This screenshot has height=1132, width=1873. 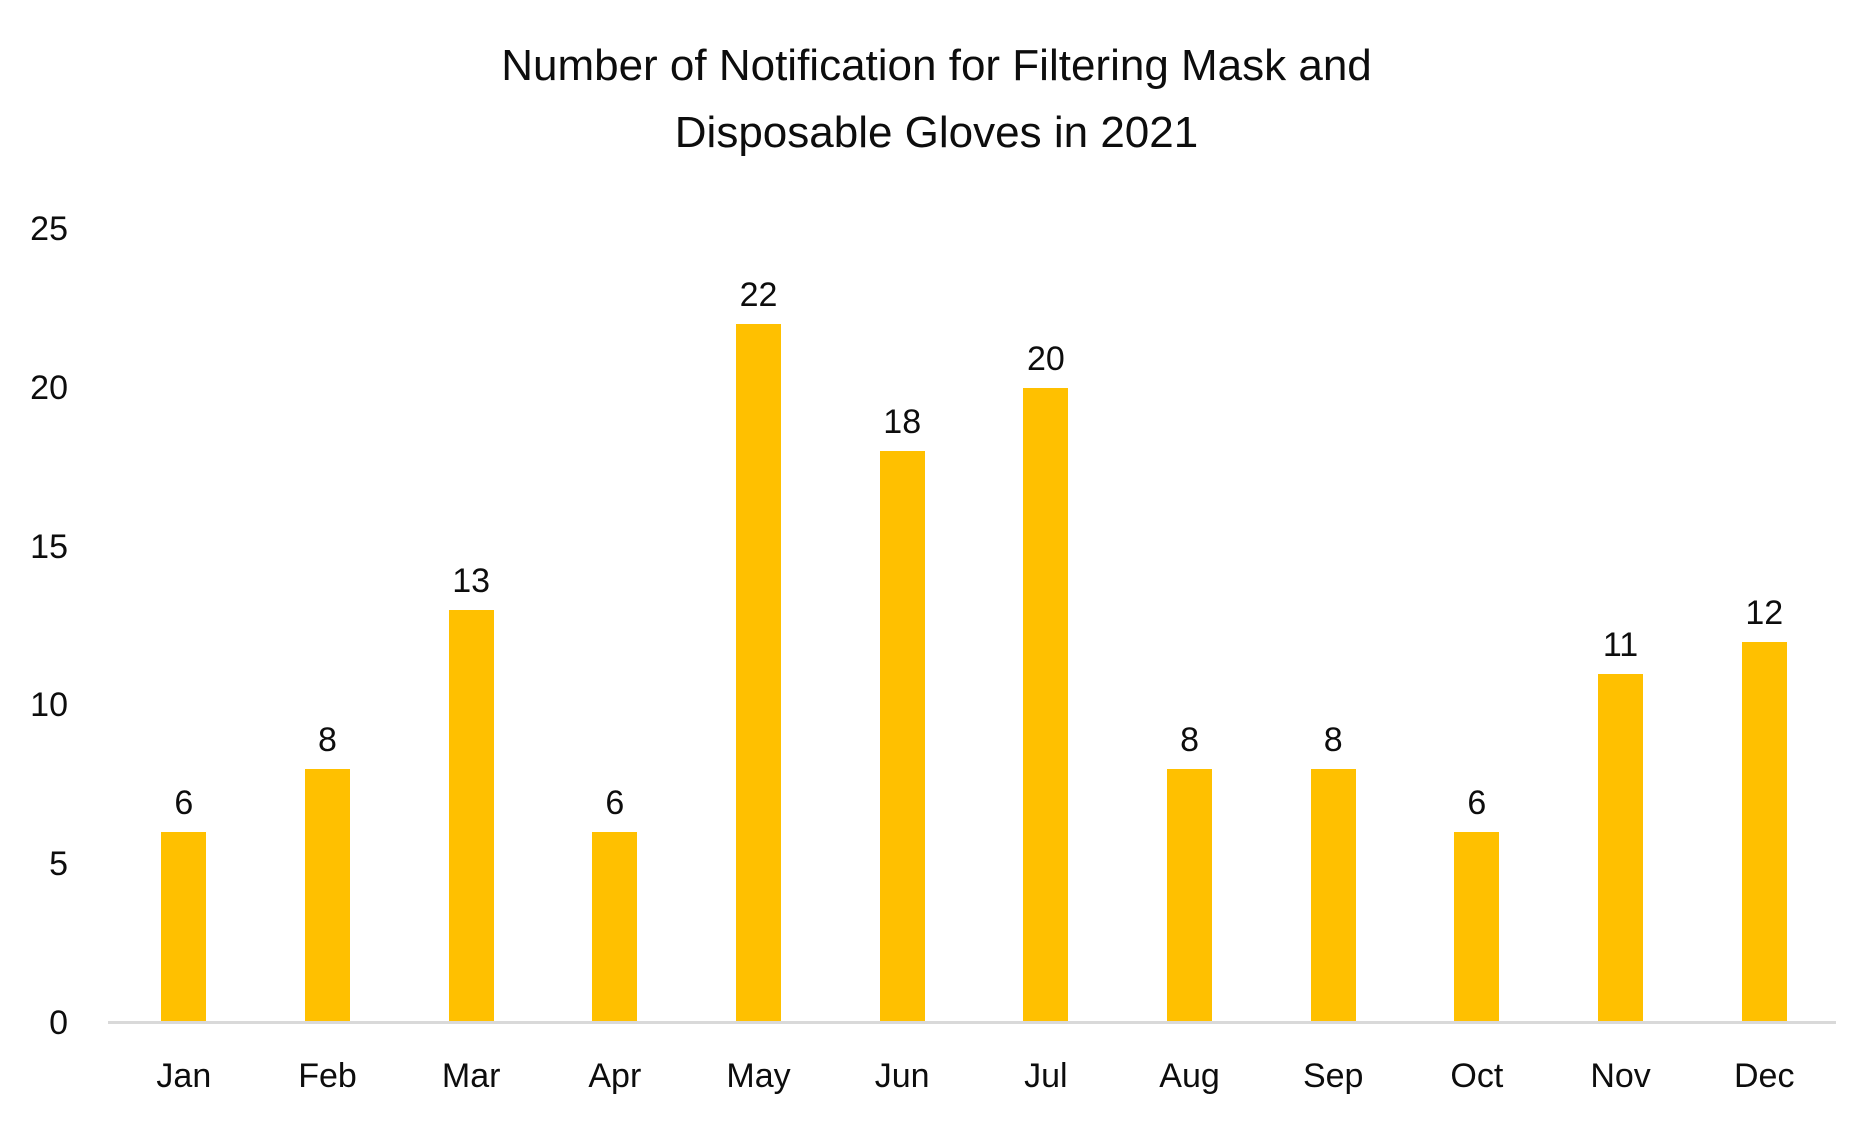 I want to click on bar-column-jan: 6 Jan, so click(x=184, y=661).